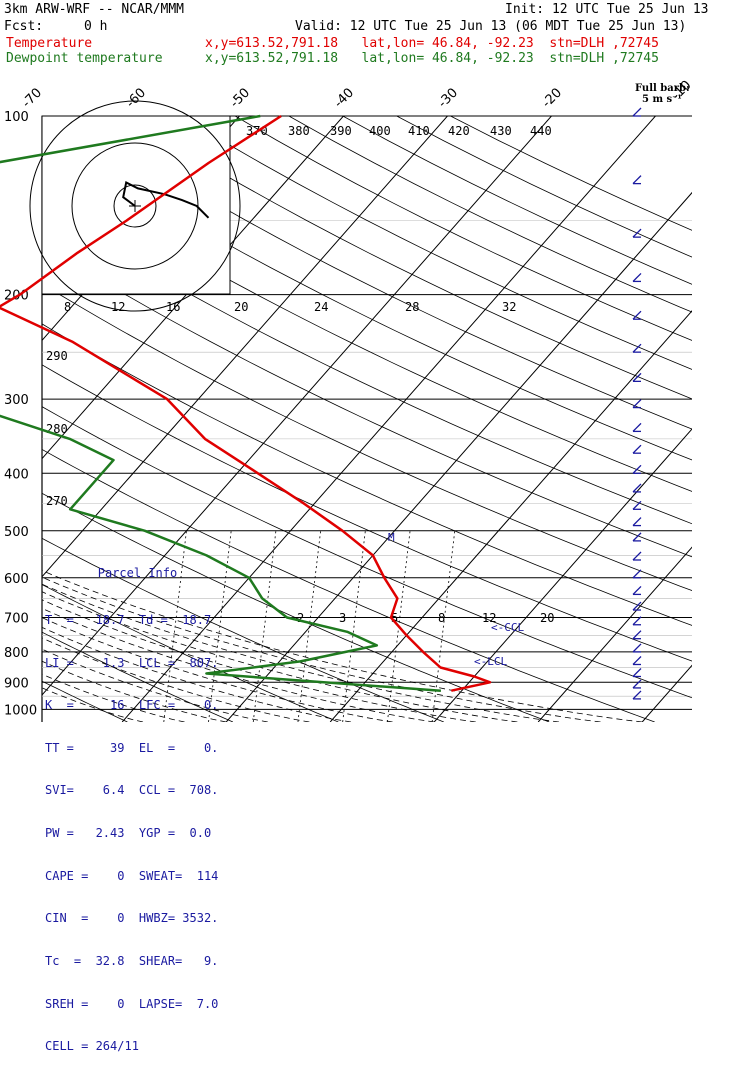 This screenshot has width=740, height=1068. Describe the element at coordinates (16, 579) in the screenshot. I see `pressure-tick-label: 600` at that location.